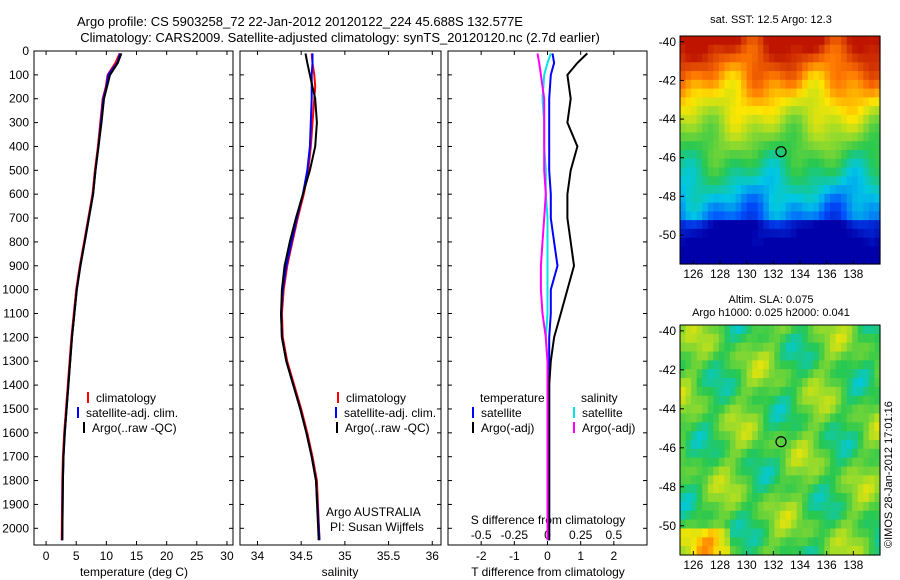 Image resolution: width=900 pixels, height=580 pixels. Describe the element at coordinates (668, 526) in the screenshot. I see `map-ytick-label: -50` at that location.